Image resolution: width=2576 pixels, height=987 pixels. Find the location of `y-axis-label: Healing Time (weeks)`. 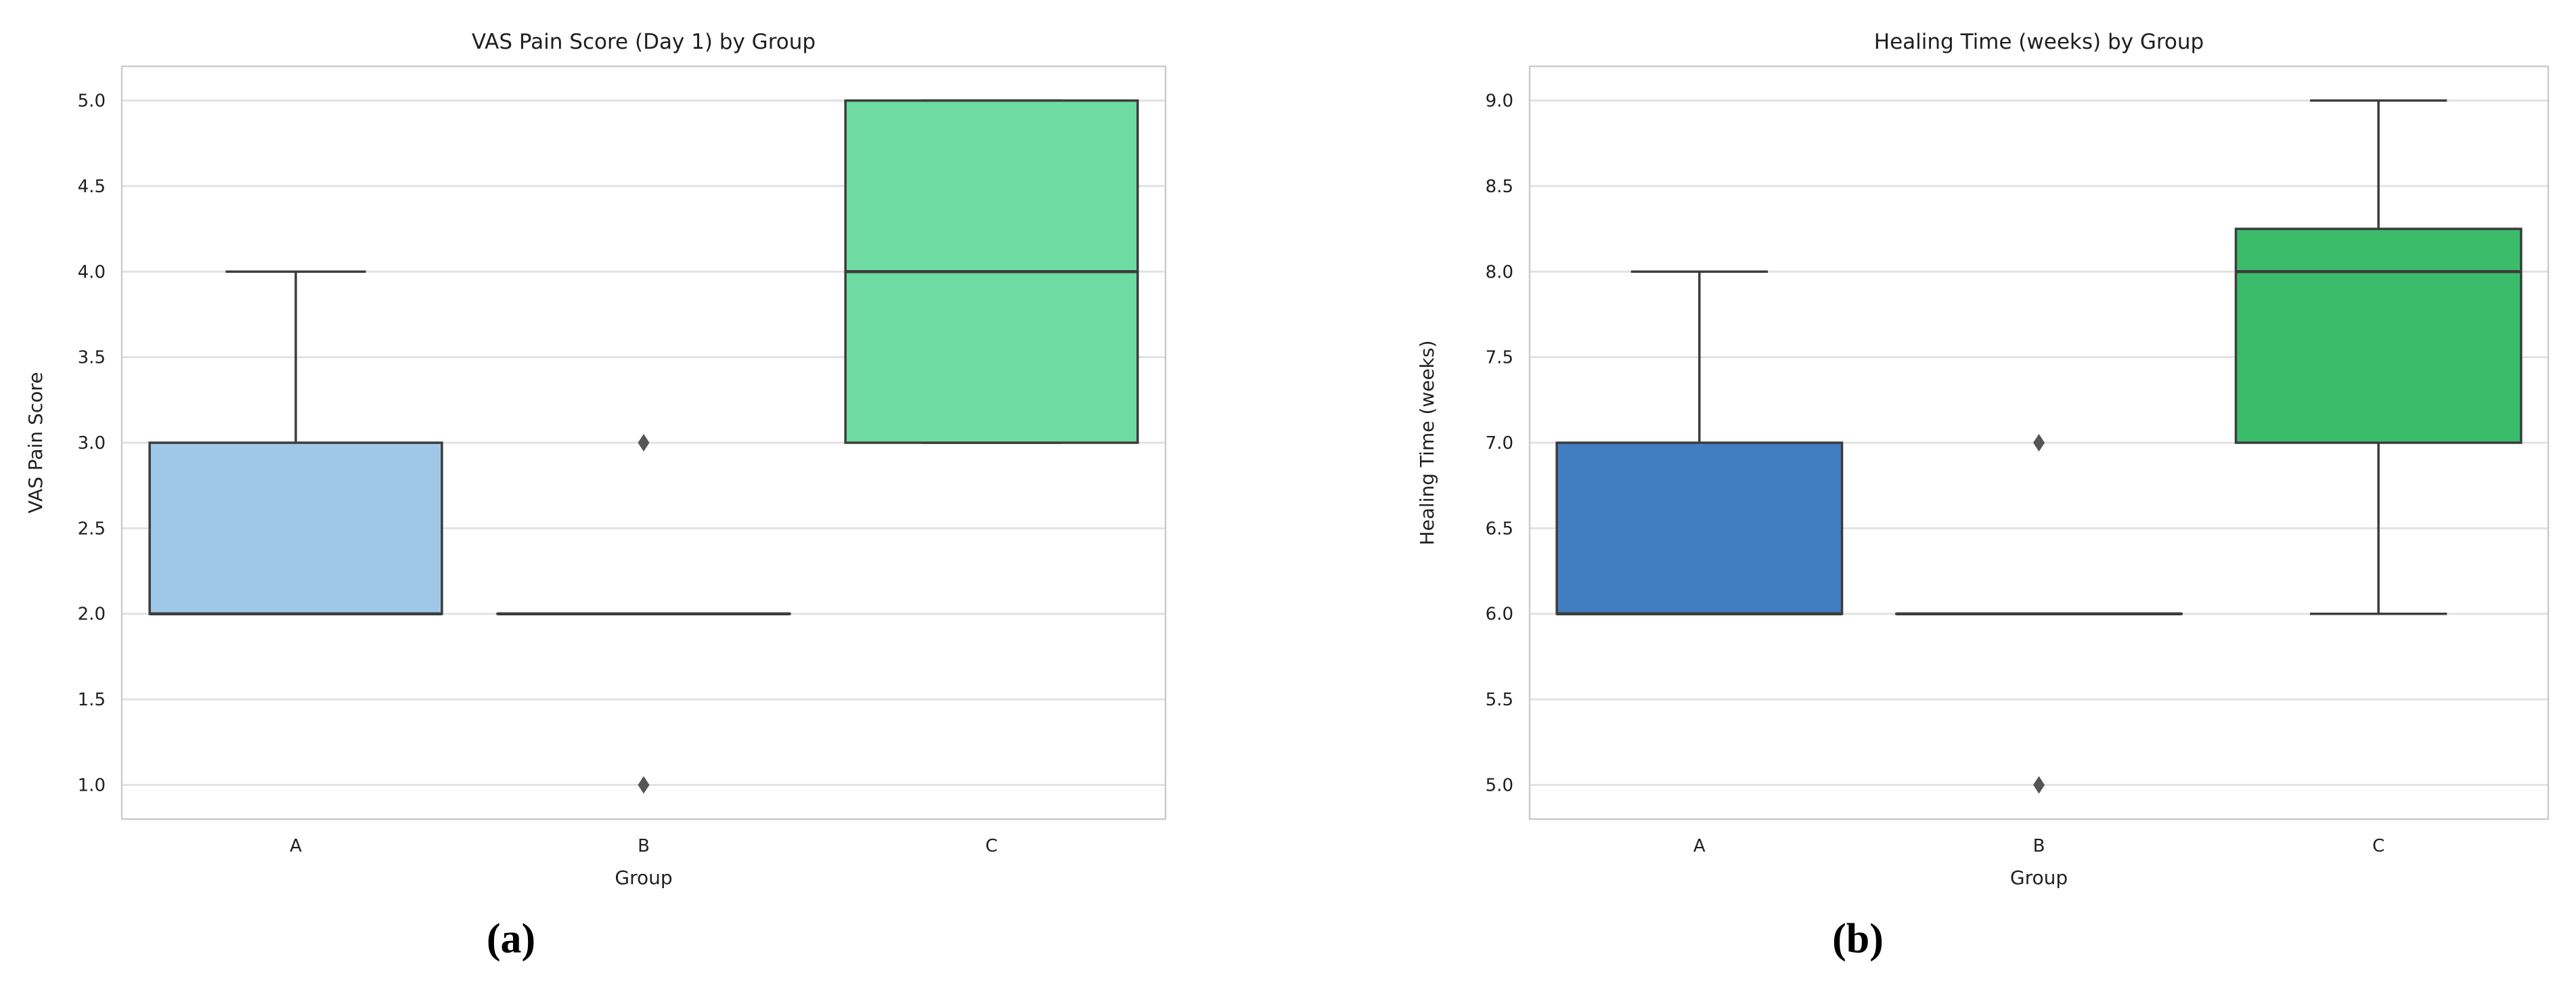

y-axis-label: Healing Time (weeks) is located at coordinates (1427, 443).